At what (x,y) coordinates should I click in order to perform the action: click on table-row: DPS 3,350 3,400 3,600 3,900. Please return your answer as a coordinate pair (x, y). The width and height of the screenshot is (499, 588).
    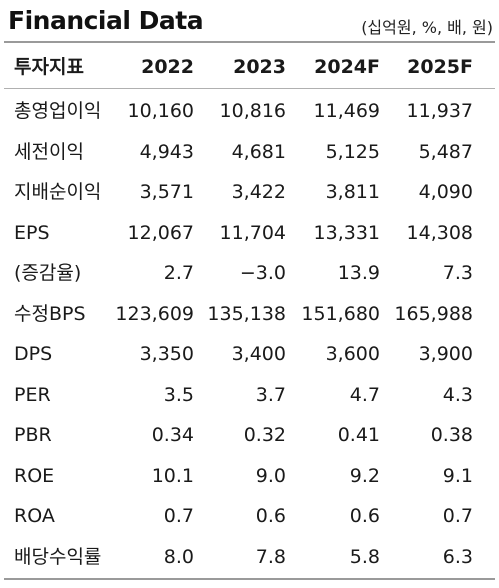
    Looking at the image, I should click on (249, 354).